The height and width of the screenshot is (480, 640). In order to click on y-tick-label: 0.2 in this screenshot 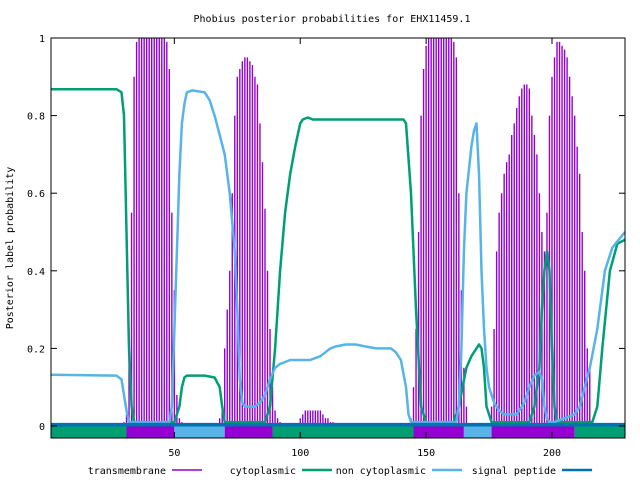, I will do `click(36, 349)`.